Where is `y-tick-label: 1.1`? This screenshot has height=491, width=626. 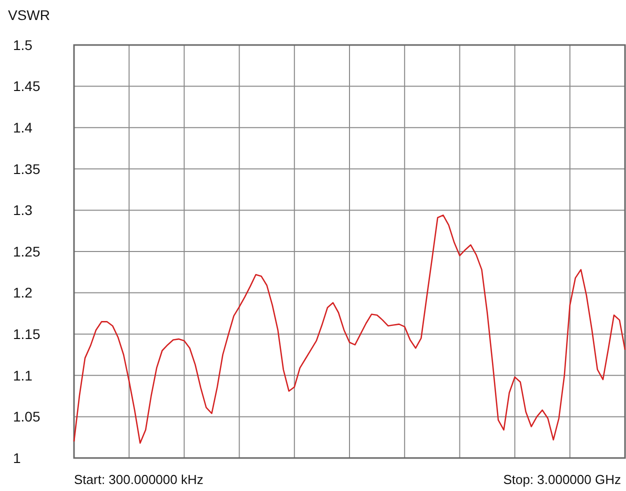 y-tick-label: 1.1 is located at coordinates (23, 375).